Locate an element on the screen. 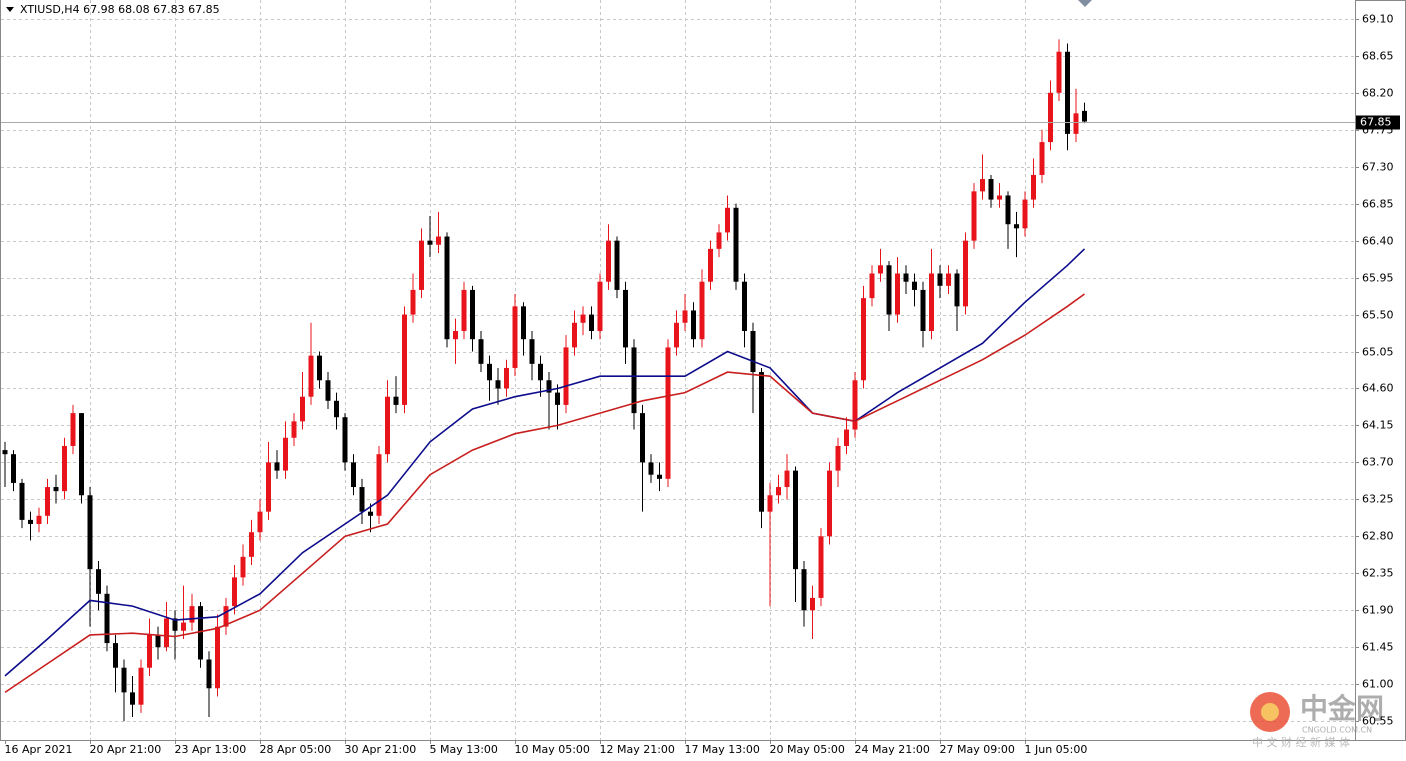 The image size is (1406, 761). close: 67.85 is located at coordinates (204, 9).